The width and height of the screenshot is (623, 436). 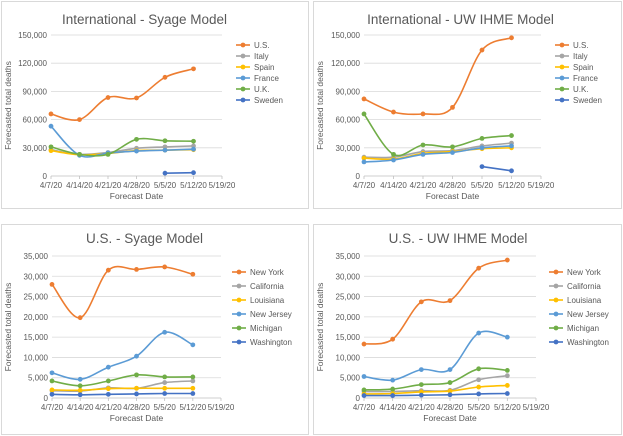 I want to click on series-u-s, so click(x=437, y=76).